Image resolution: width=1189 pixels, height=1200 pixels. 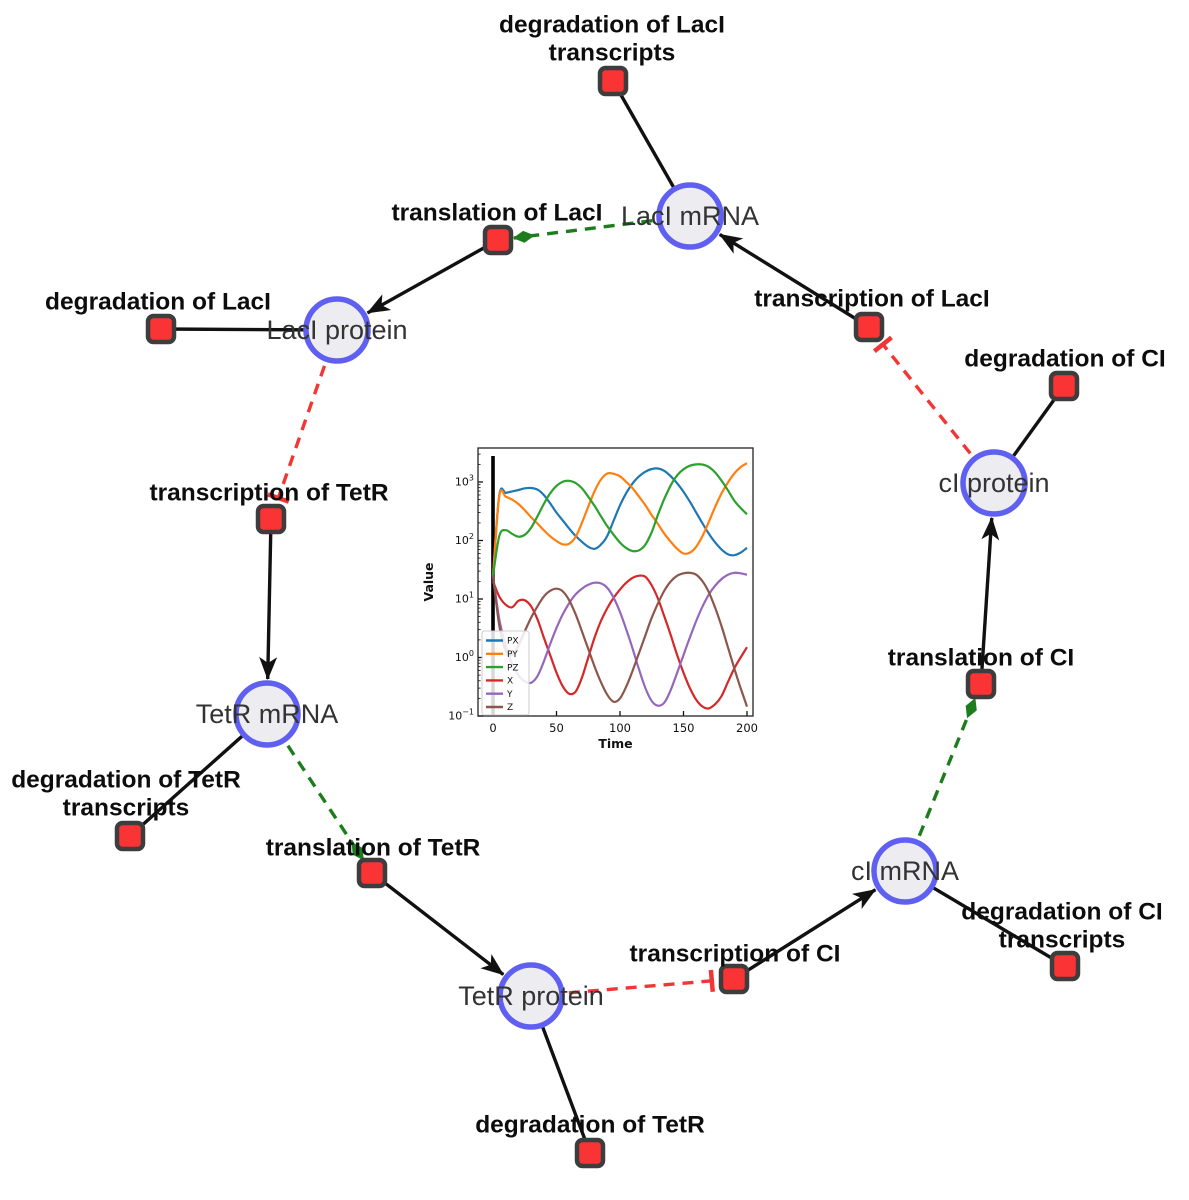 What do you see at coordinates (615, 743) in the screenshot?
I see `x-axis-label: Time` at bounding box center [615, 743].